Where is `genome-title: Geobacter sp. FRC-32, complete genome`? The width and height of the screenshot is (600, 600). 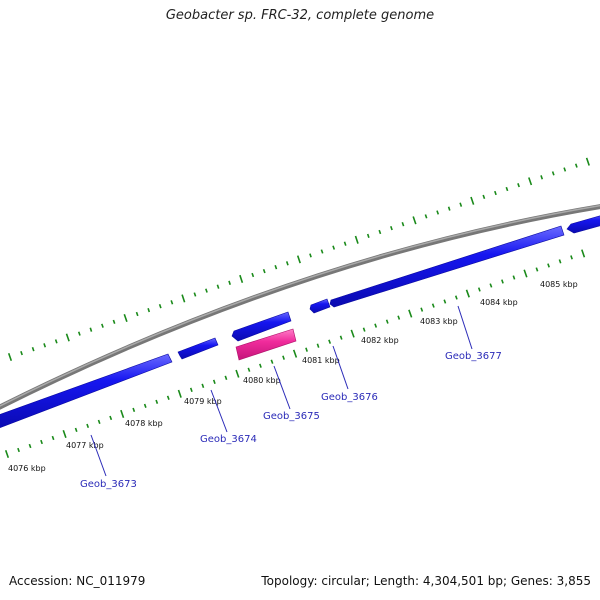
genome-title: Geobacter sp. FRC-32, complete genome is located at coordinates (300, 15).